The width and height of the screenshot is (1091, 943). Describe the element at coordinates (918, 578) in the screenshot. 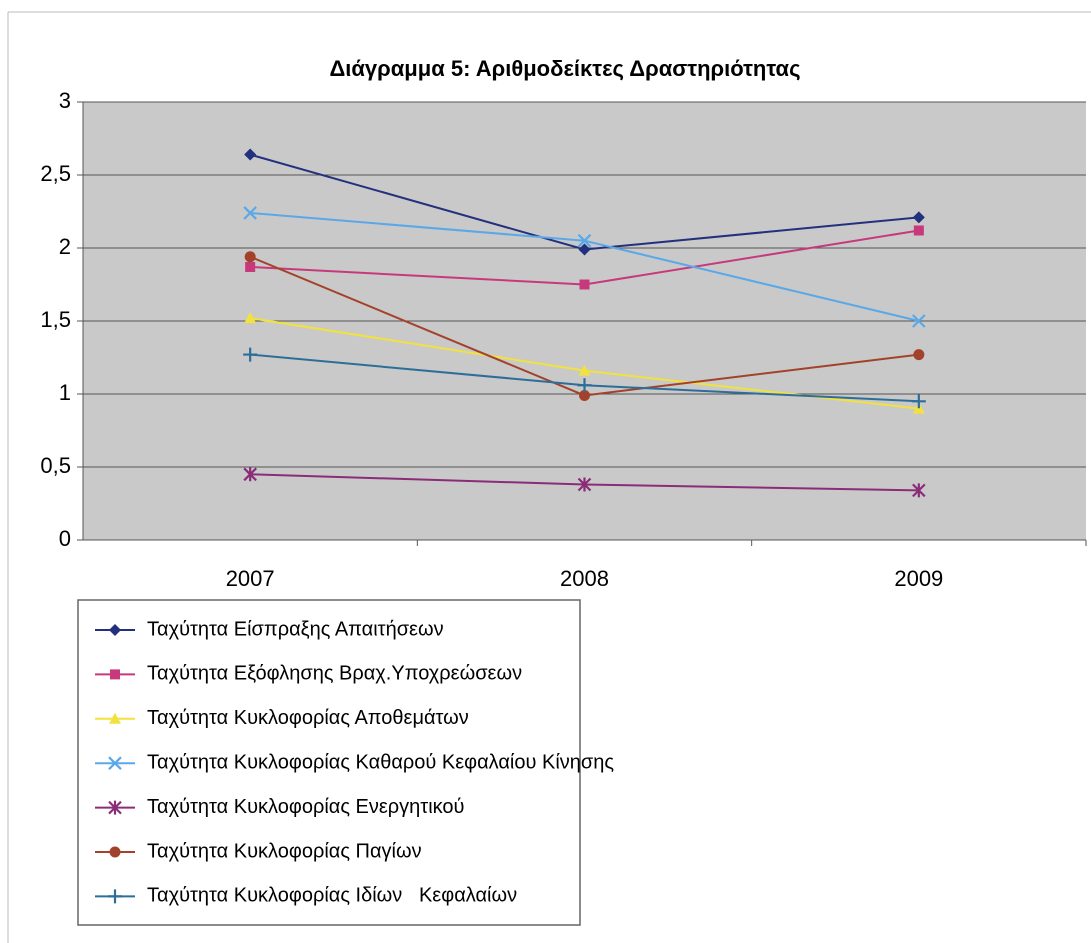

I see `x-tick-label: 2009` at that location.